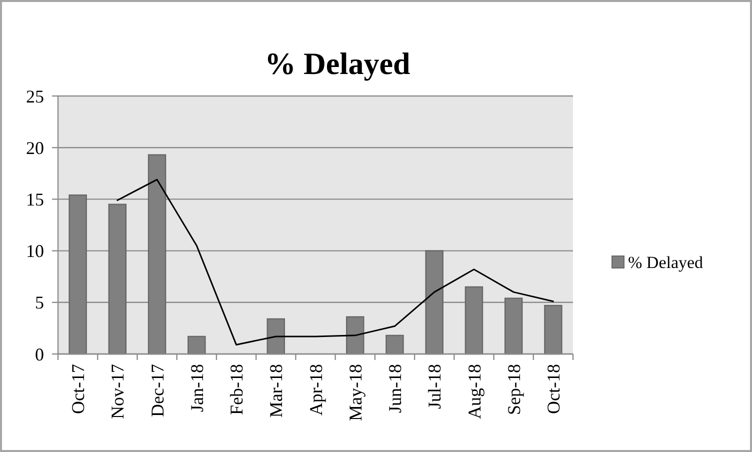  What do you see at coordinates (35, 96) in the screenshot?
I see `y-tick-label: 25` at bounding box center [35, 96].